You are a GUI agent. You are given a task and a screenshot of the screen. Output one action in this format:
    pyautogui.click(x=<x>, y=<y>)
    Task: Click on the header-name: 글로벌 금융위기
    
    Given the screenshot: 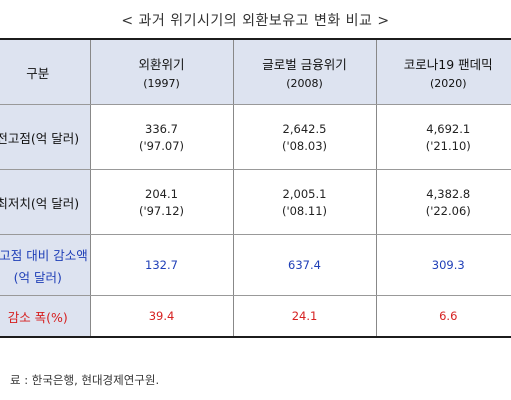 What is the action you would take?
    pyautogui.click(x=304, y=64)
    